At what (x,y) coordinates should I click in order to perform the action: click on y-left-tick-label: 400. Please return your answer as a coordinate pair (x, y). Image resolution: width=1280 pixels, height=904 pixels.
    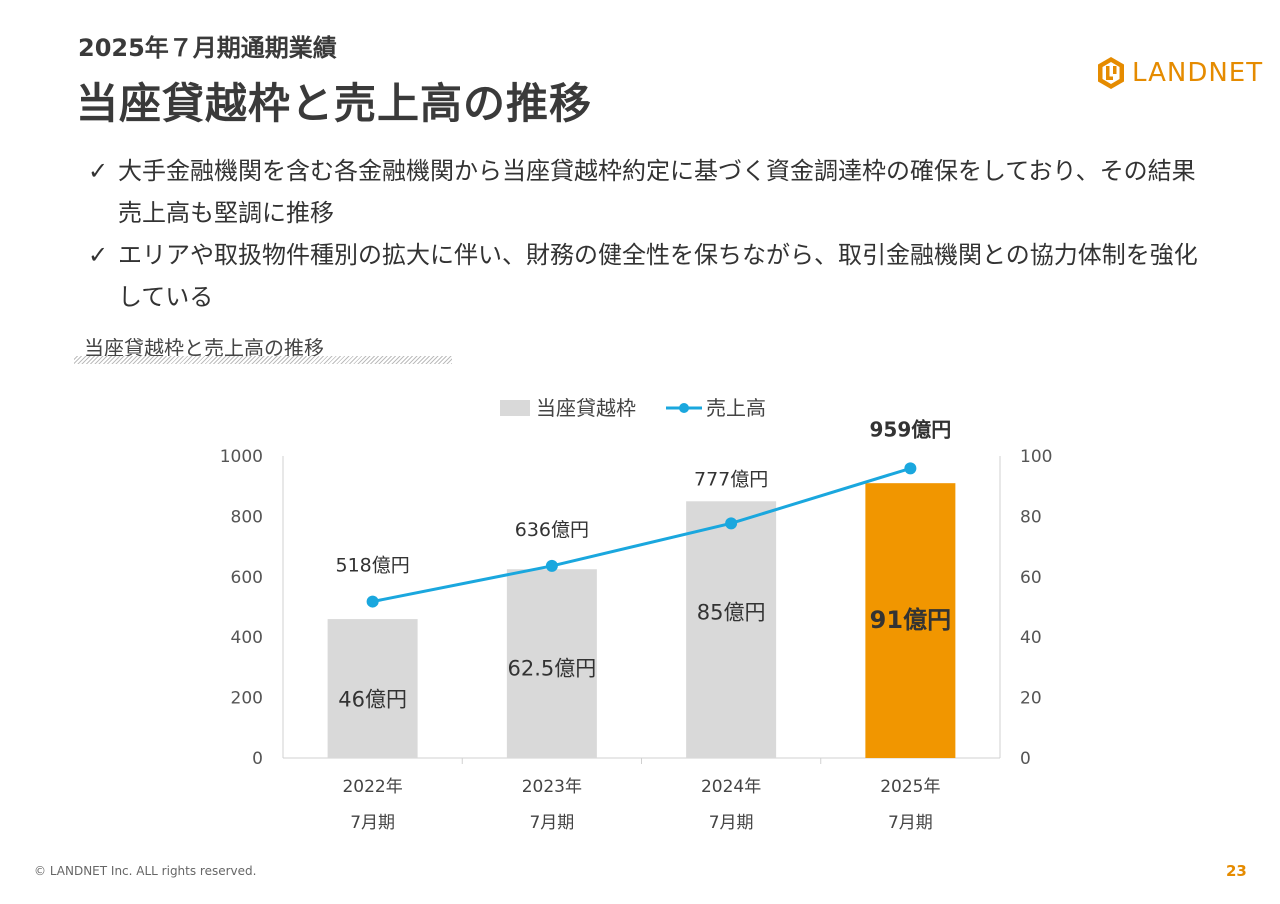
    Looking at the image, I should click on (247, 638).